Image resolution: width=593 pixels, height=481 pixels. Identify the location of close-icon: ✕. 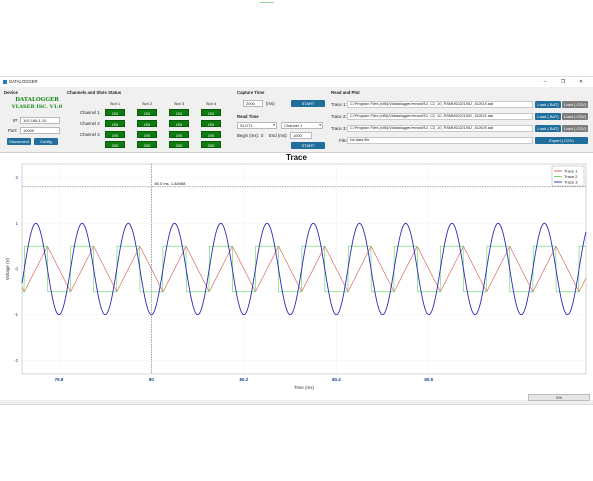
(581, 82).